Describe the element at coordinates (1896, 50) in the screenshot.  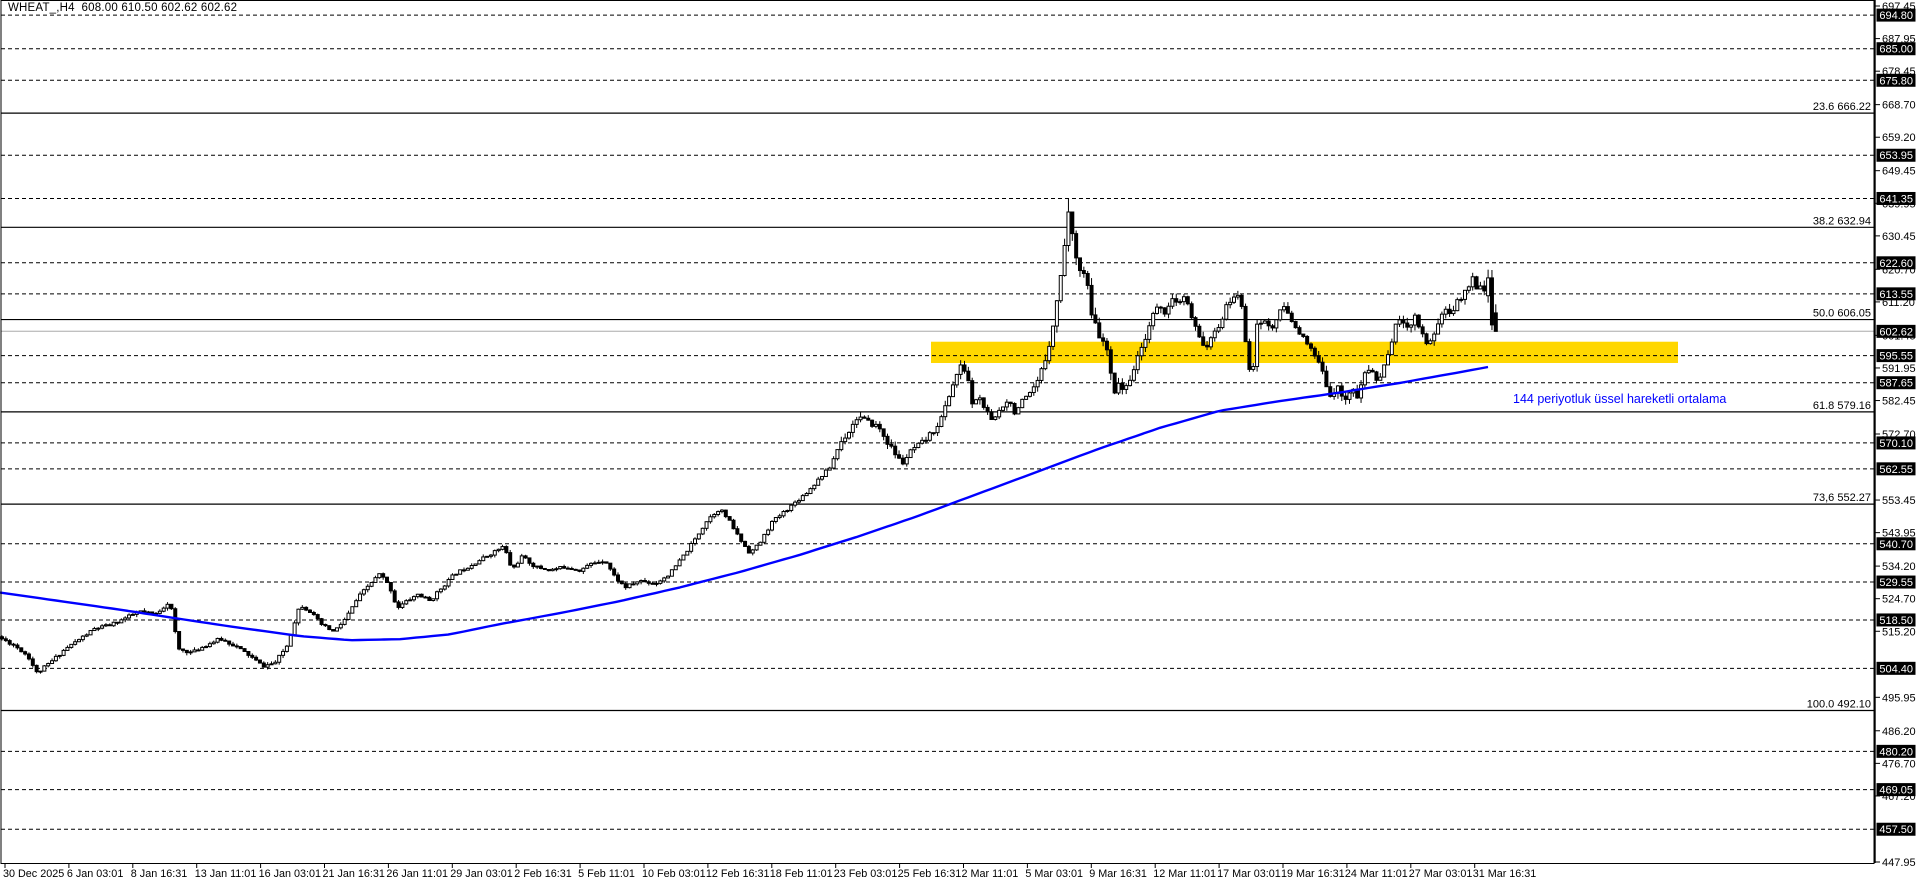
I see `price-level-box-label: 685.00` at that location.